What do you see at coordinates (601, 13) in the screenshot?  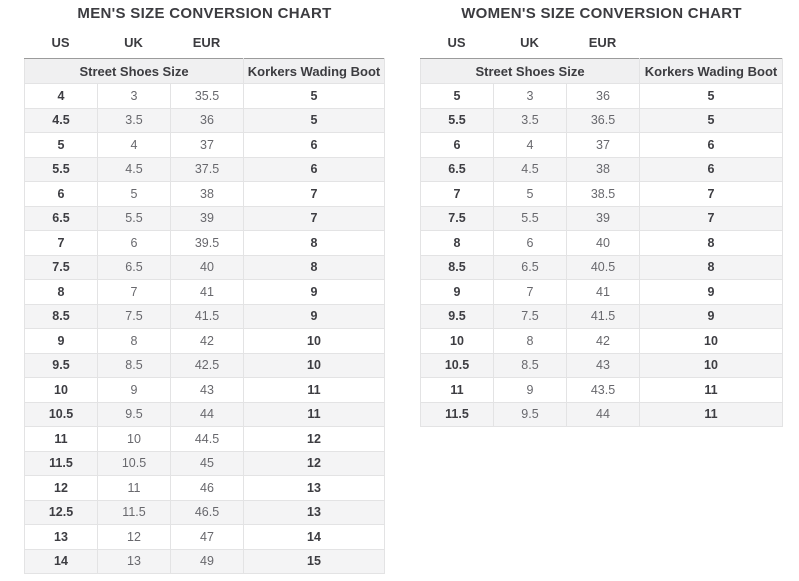 I see `womens-chart-title: WOMEN'S SIZE CONVERSION CHART` at bounding box center [601, 13].